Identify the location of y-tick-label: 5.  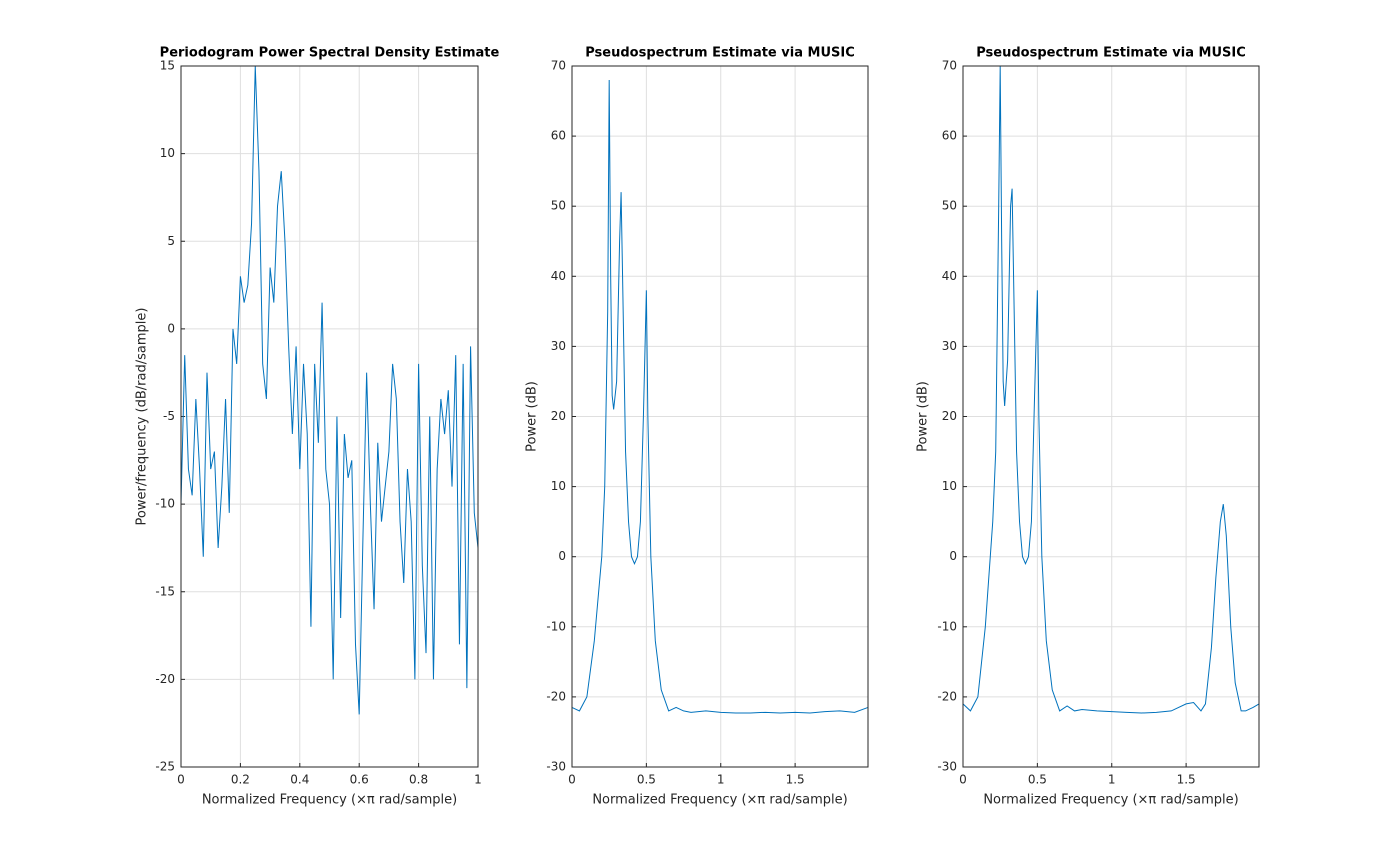
(171, 241).